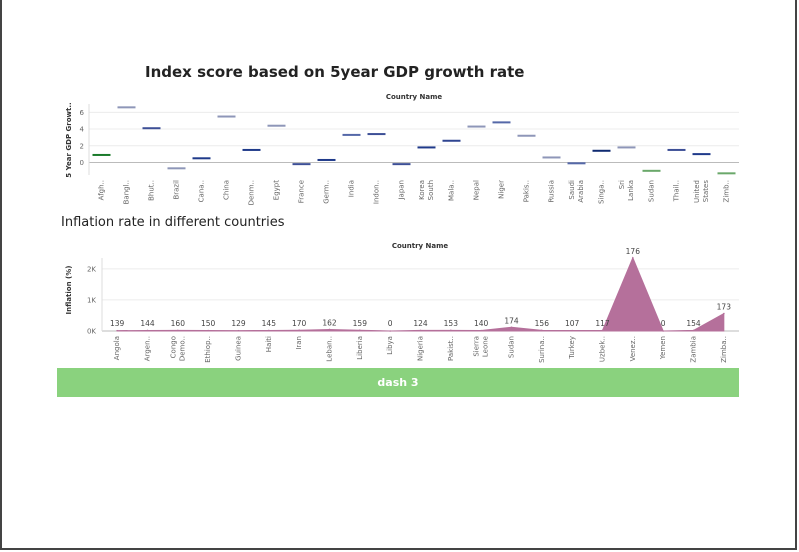 Image resolution: width=799 pixels, height=552 pixels. What do you see at coordinates (178, 323) in the screenshot?
I see `inflation-data-label: 160` at bounding box center [178, 323].